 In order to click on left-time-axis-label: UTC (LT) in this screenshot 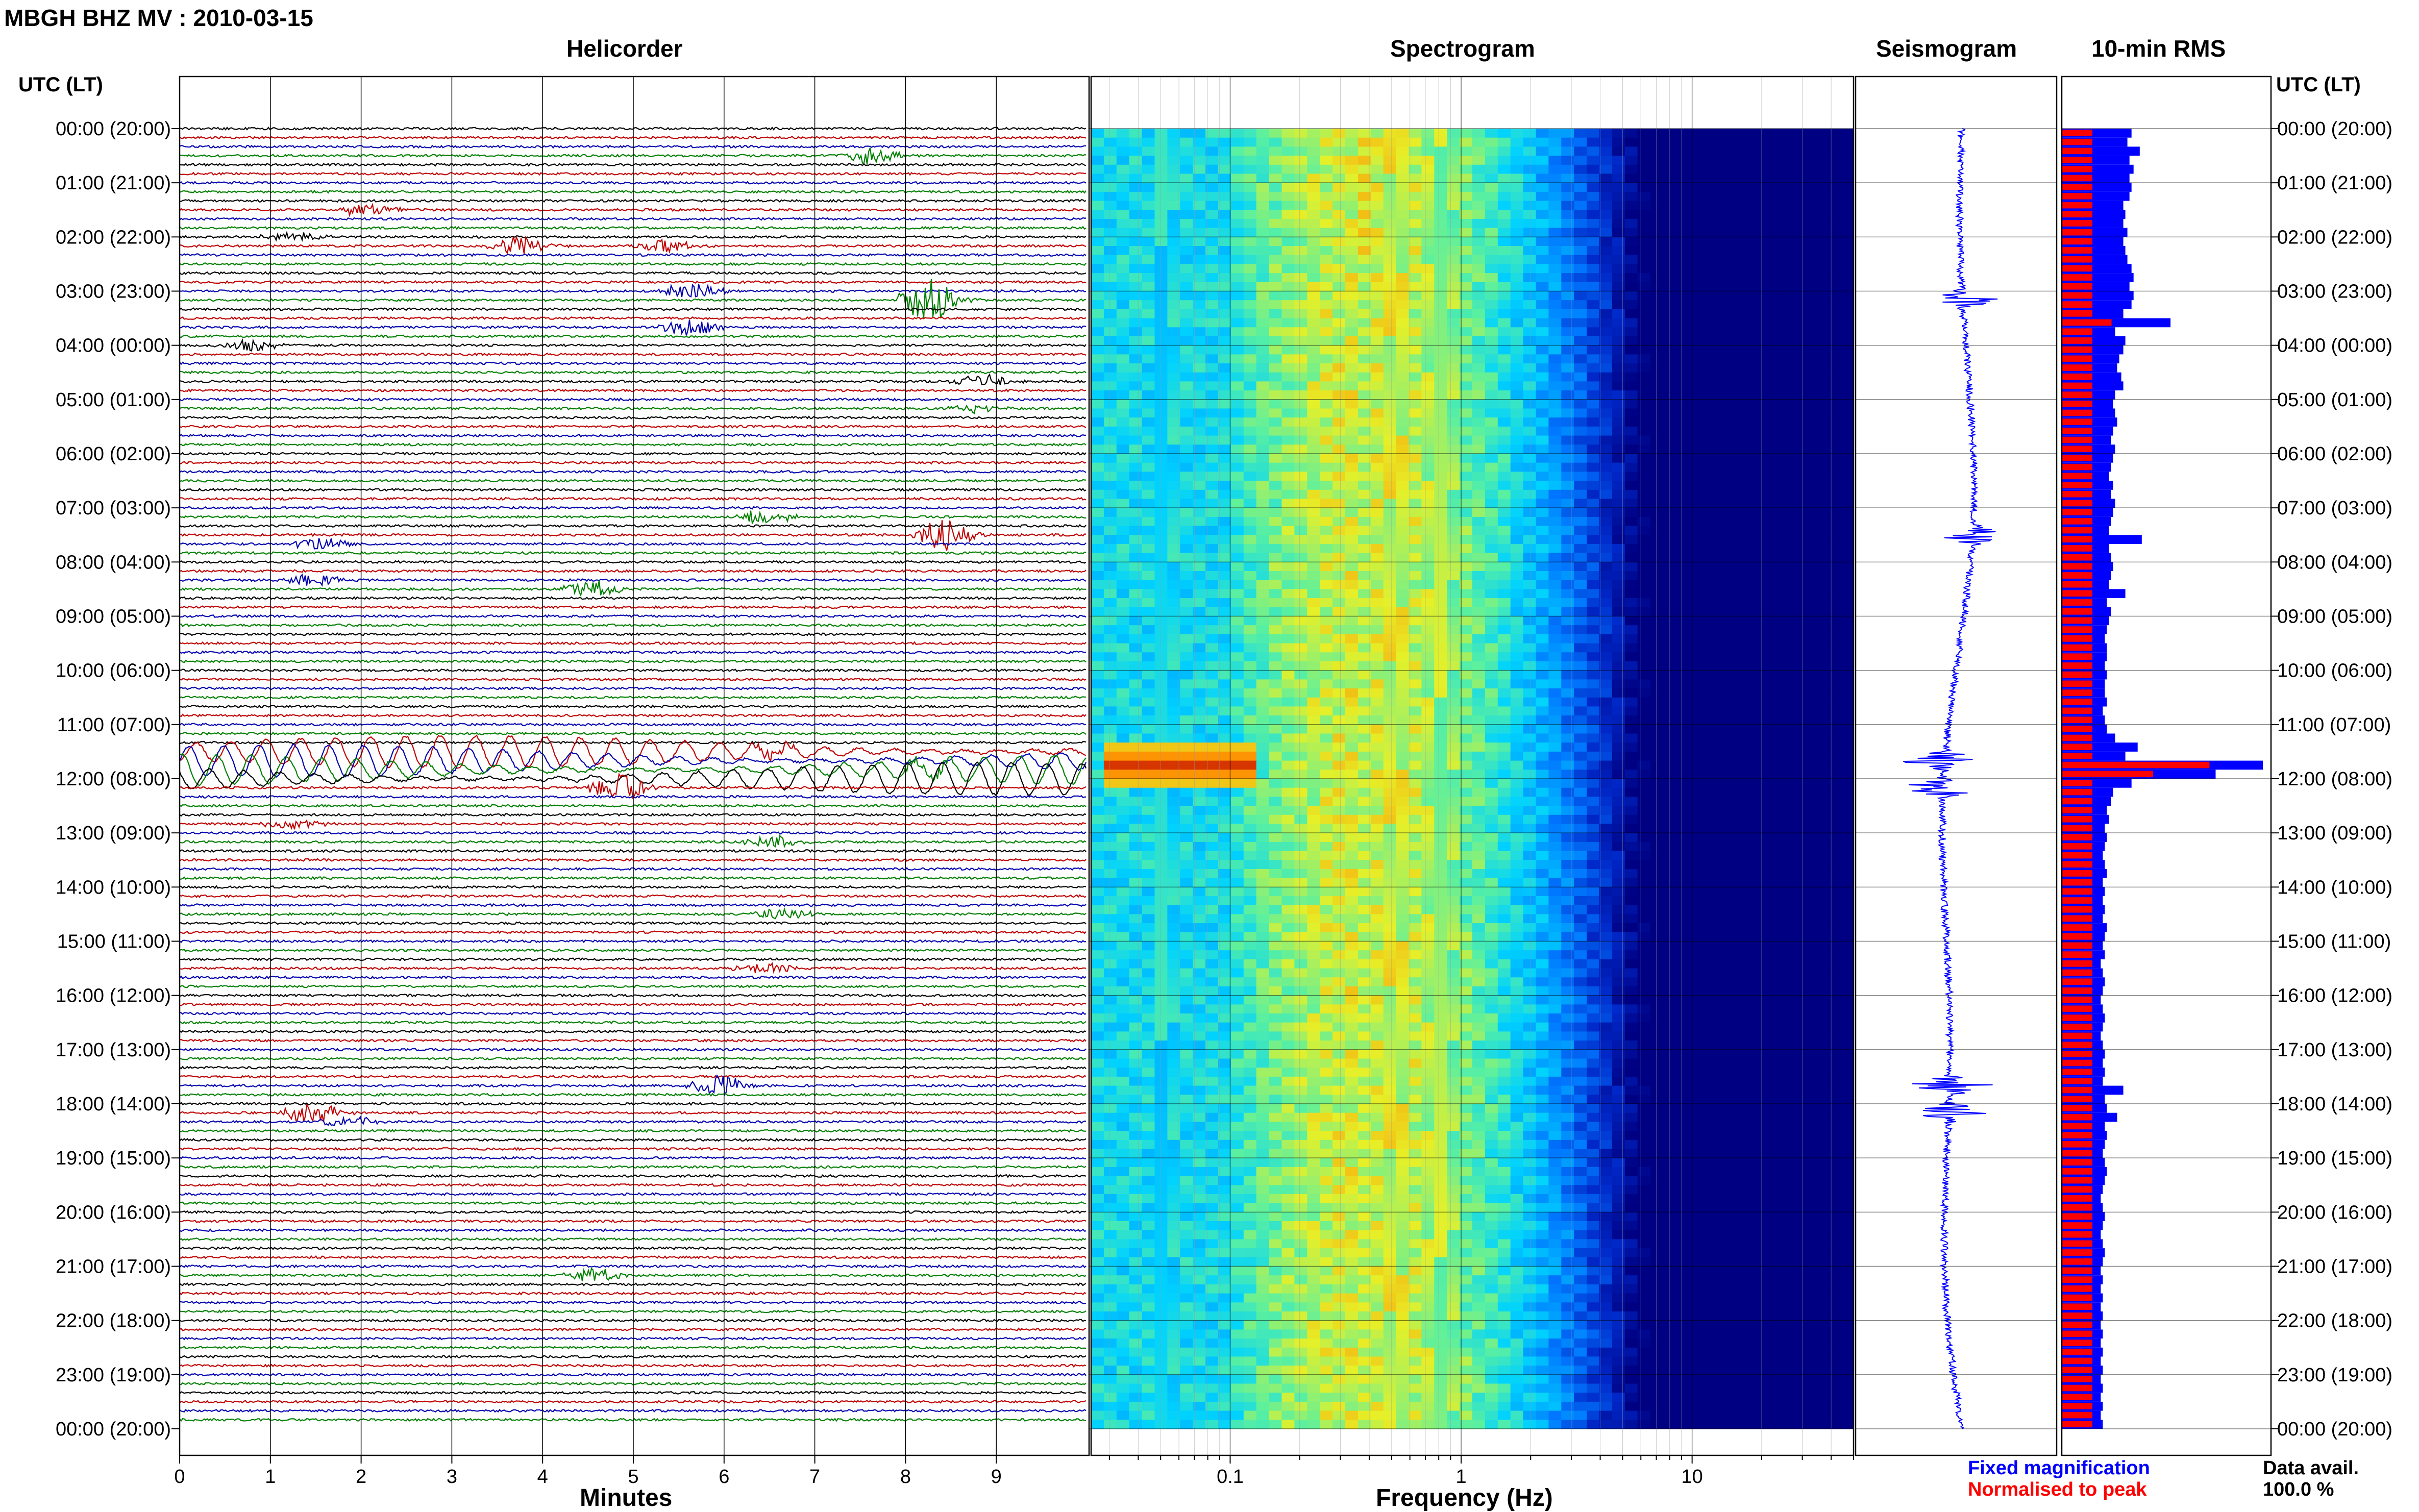, I will do `click(60, 84)`.